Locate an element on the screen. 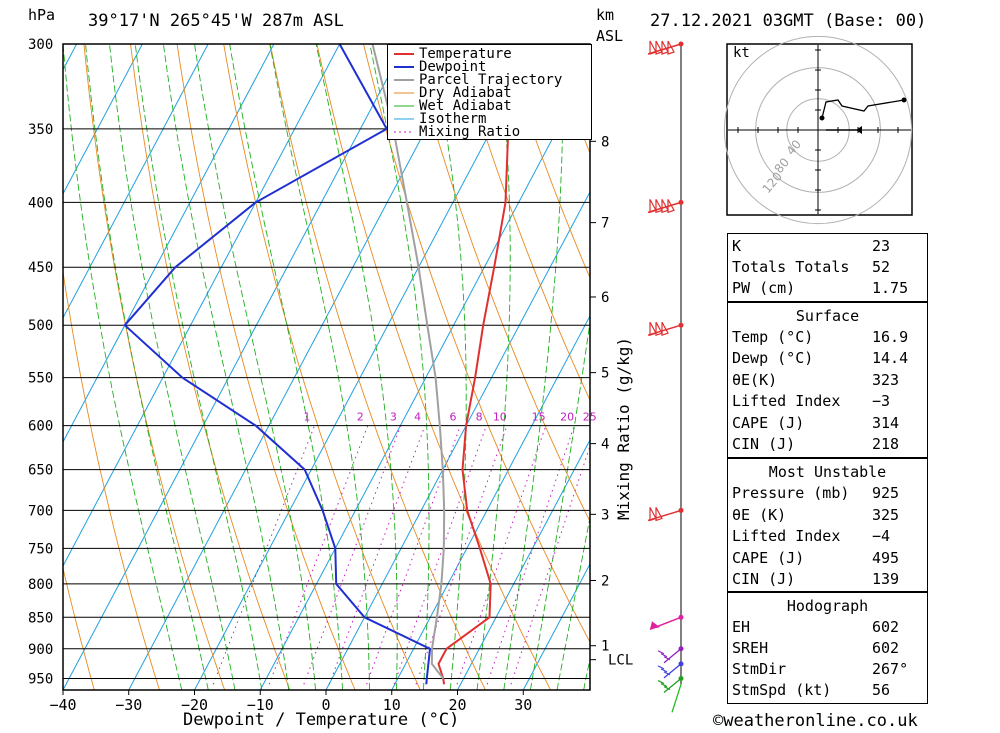  hodograph-unit: kt is located at coordinates (741, 53).